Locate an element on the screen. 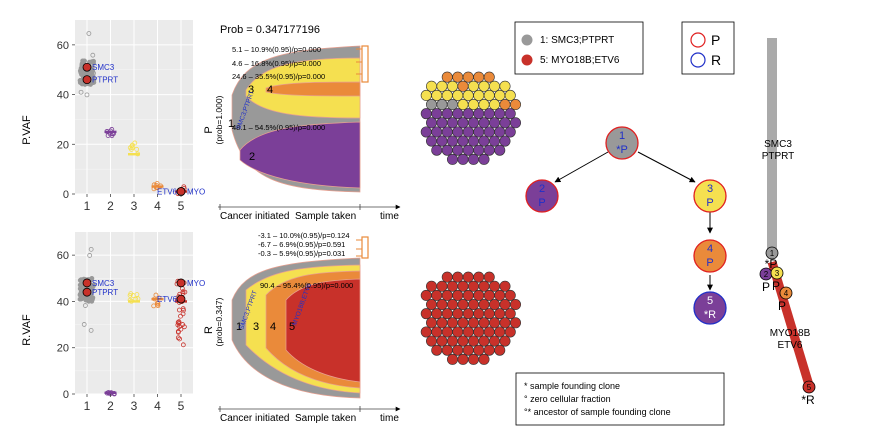  fish-ylabel-sub: (prob=0.347) is located at coordinates (219, 321).